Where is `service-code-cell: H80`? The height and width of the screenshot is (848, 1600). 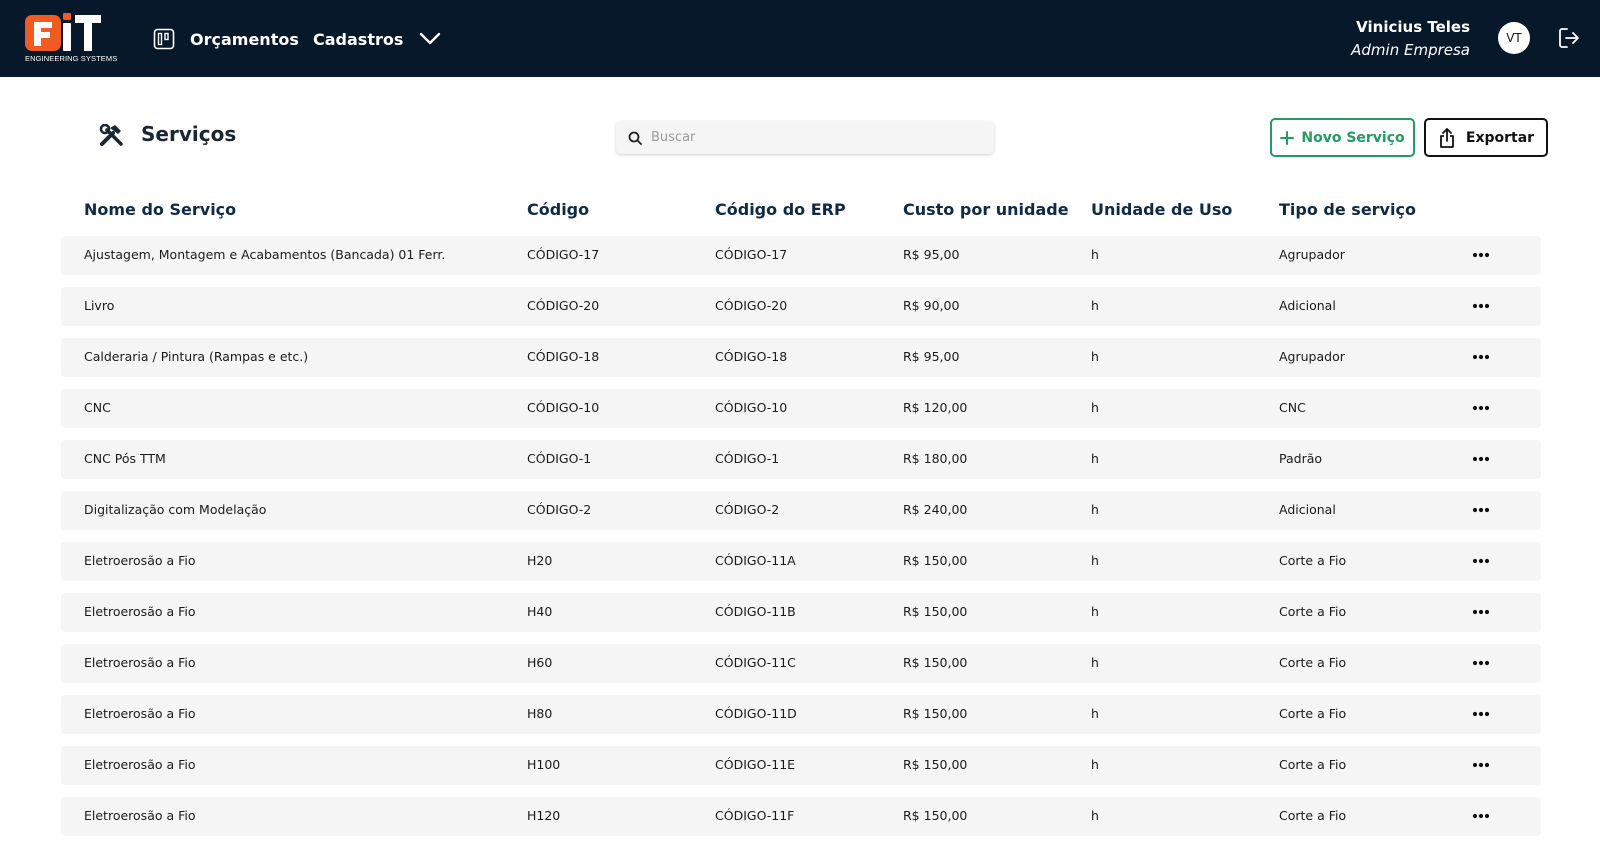
service-code-cell: H80 is located at coordinates (540, 713).